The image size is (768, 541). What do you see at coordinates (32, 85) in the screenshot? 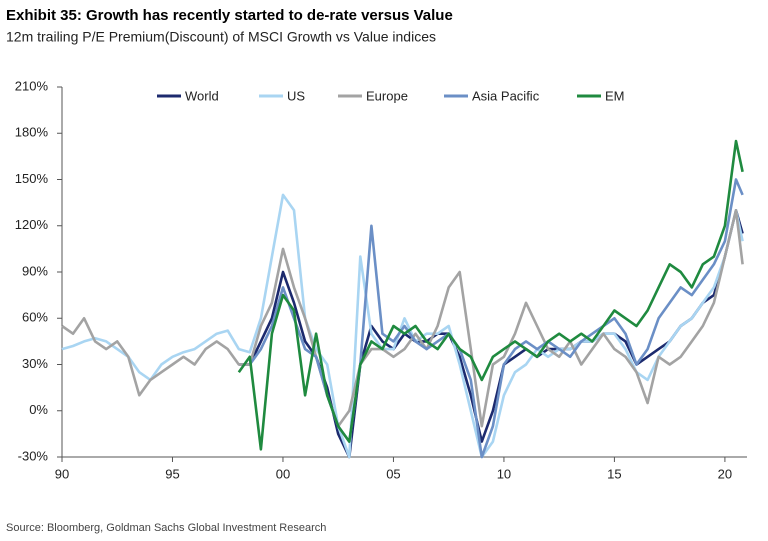
I see `y-tick-label: 210%` at bounding box center [32, 85].